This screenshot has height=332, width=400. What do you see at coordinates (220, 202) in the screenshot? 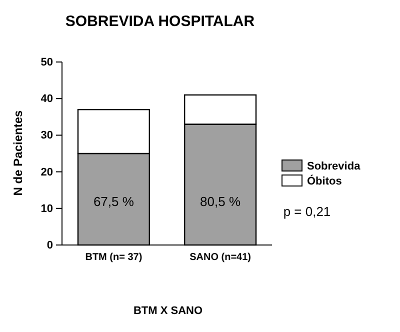
I see `annotation: 80,5 %` at bounding box center [220, 202].